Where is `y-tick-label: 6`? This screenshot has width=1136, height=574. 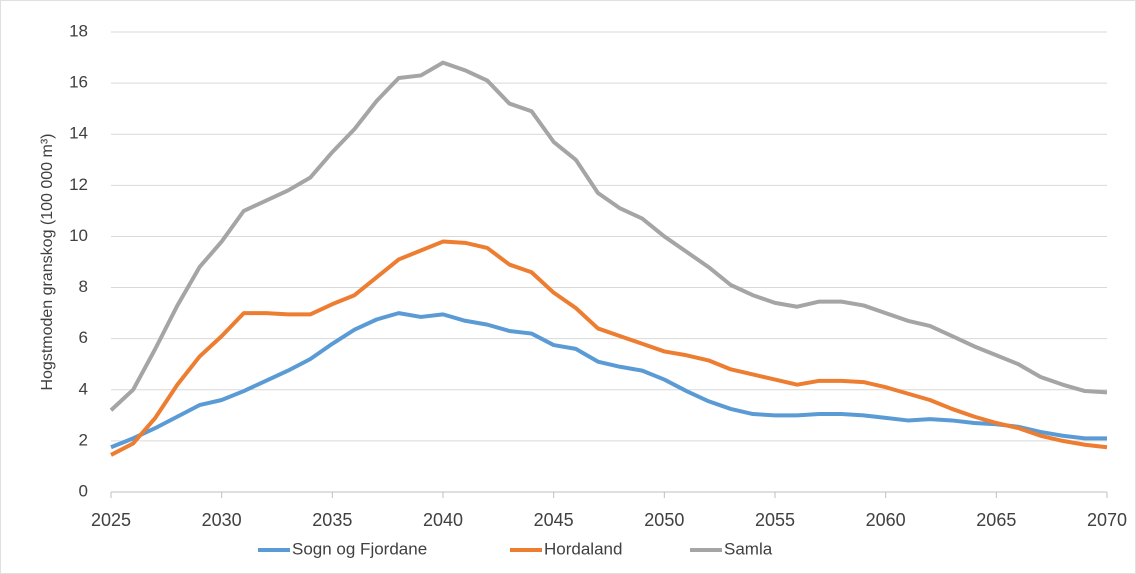 y-tick-label: 6 is located at coordinates (83, 337).